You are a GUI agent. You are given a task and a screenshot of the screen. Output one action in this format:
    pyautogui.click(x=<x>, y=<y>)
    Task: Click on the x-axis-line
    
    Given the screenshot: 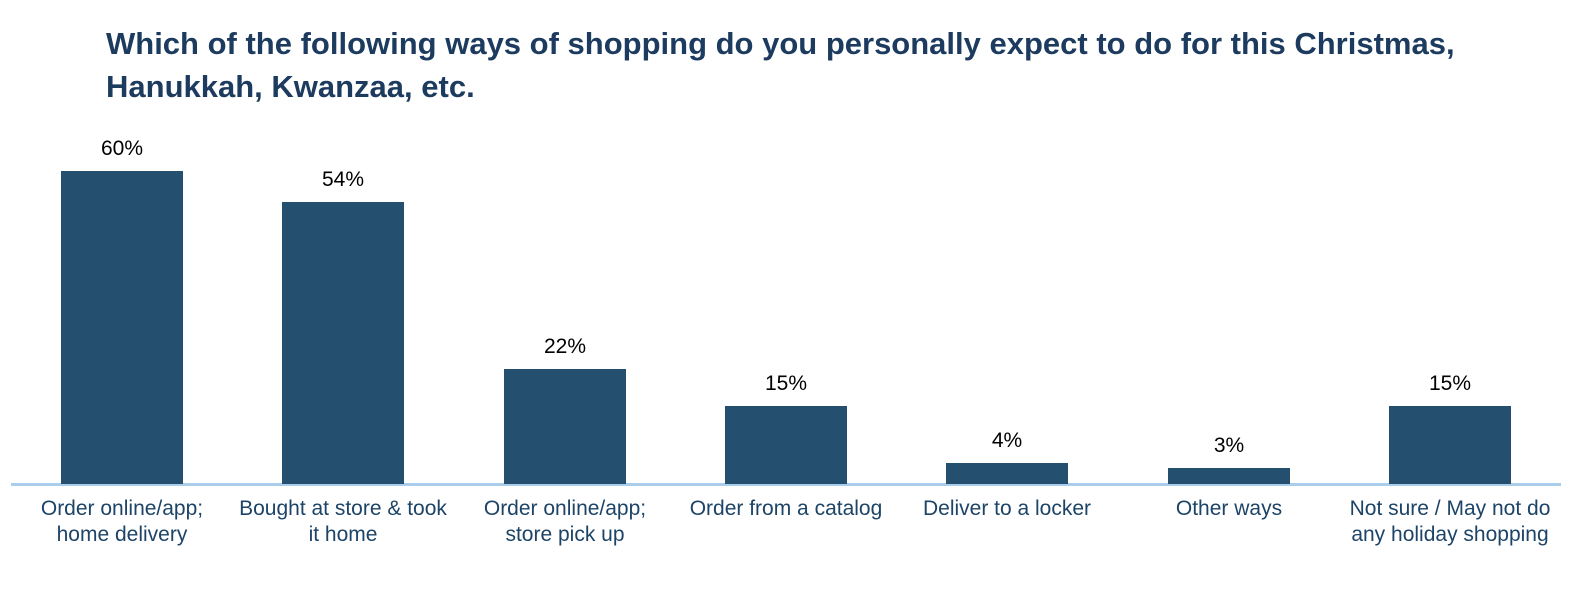 What is the action you would take?
    pyautogui.click(x=786, y=484)
    